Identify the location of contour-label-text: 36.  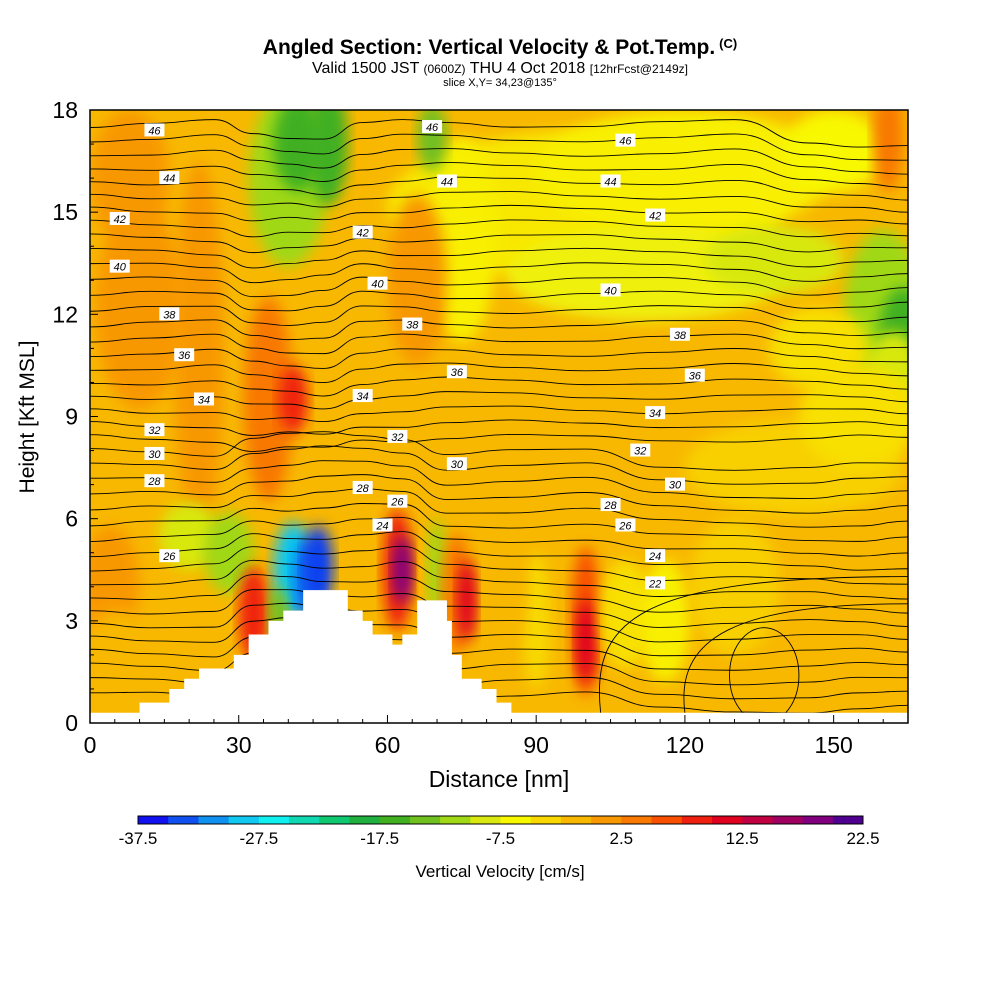
(184, 356).